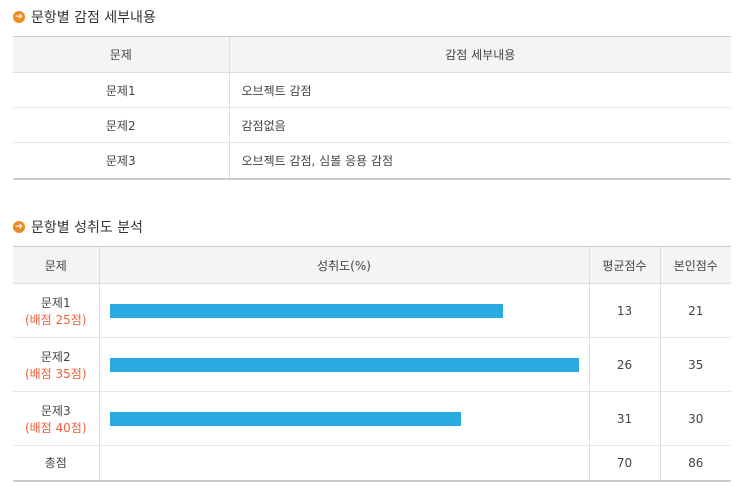 The height and width of the screenshot is (486, 743). Describe the element at coordinates (695, 310) in the screenshot. I see `mine-cell: 21` at that location.